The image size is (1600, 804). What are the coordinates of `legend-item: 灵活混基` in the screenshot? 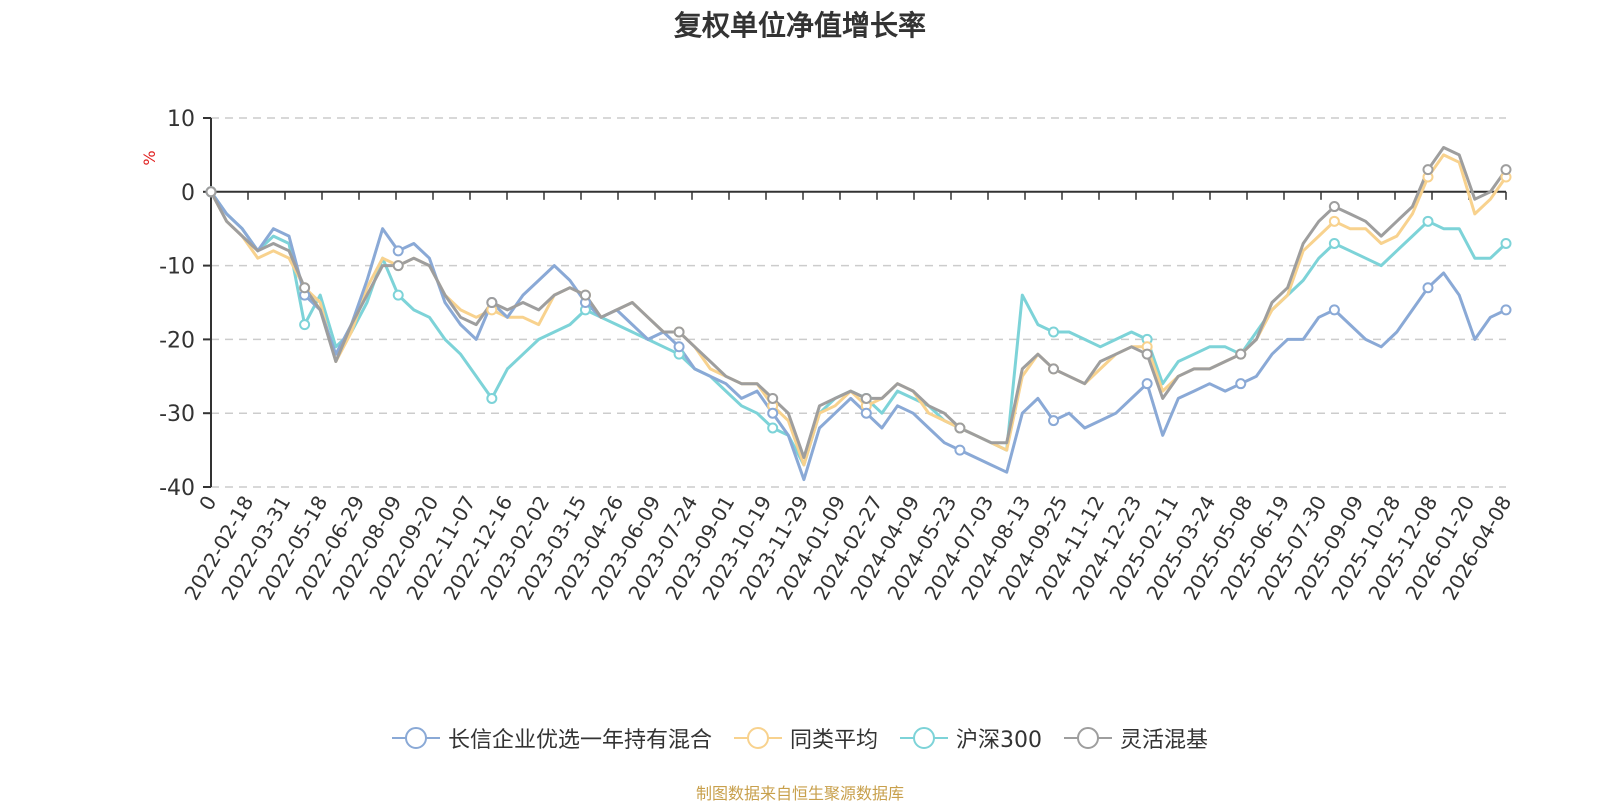 It's located at (1136, 738).